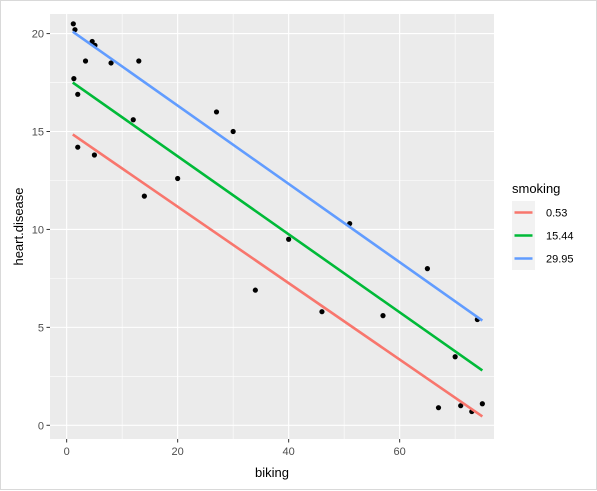 The image size is (597, 491). What do you see at coordinates (289, 452) in the screenshot?
I see `x-tick-label: 40` at bounding box center [289, 452].